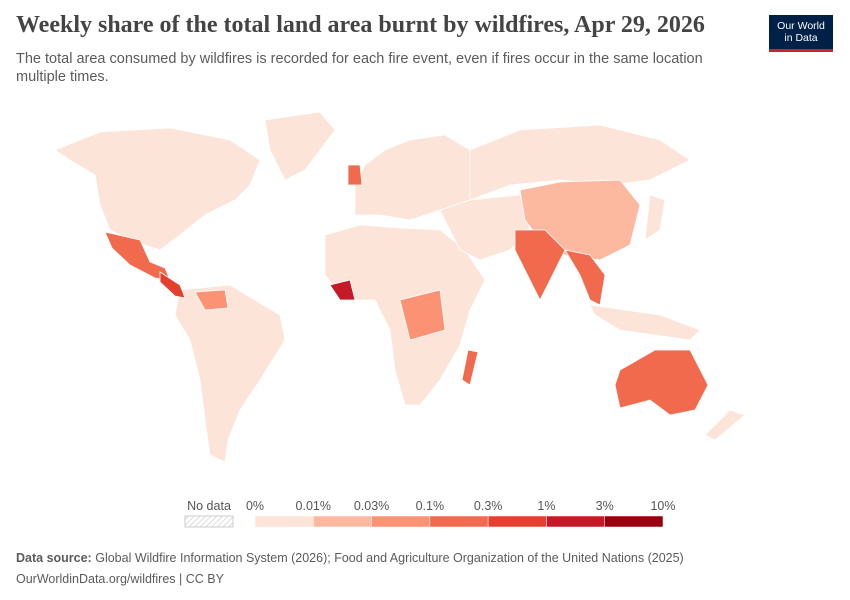  I want to click on logo: Our World in Data, so click(801, 33).